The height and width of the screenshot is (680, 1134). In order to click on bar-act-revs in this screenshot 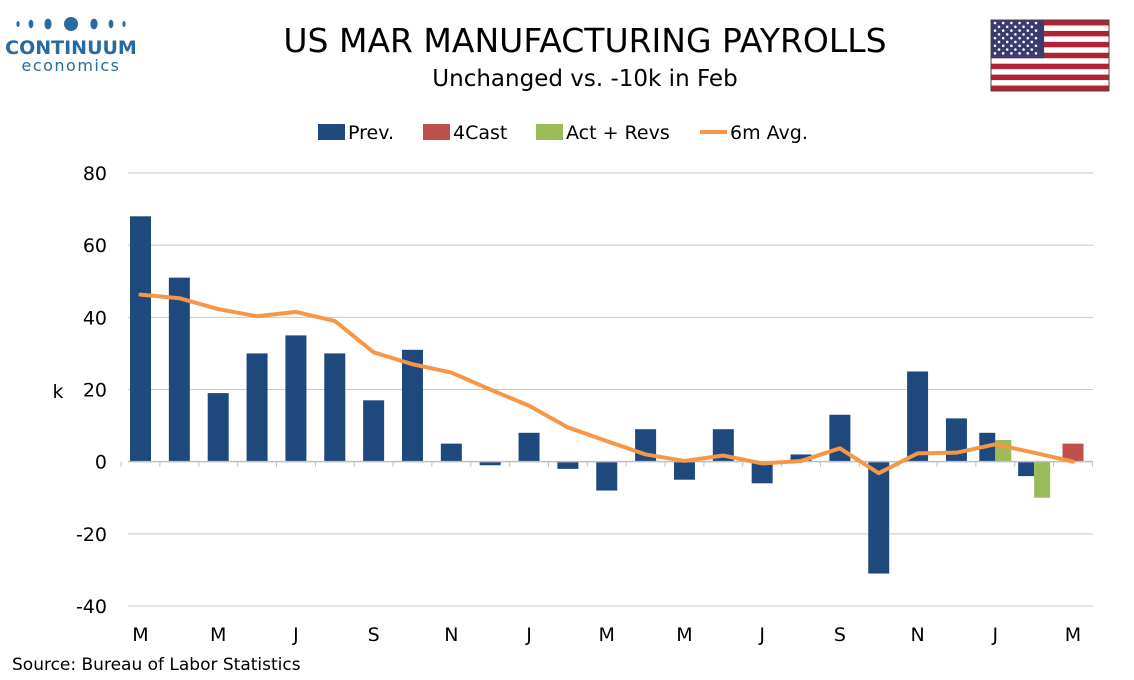, I will do `click(1042, 479)`.